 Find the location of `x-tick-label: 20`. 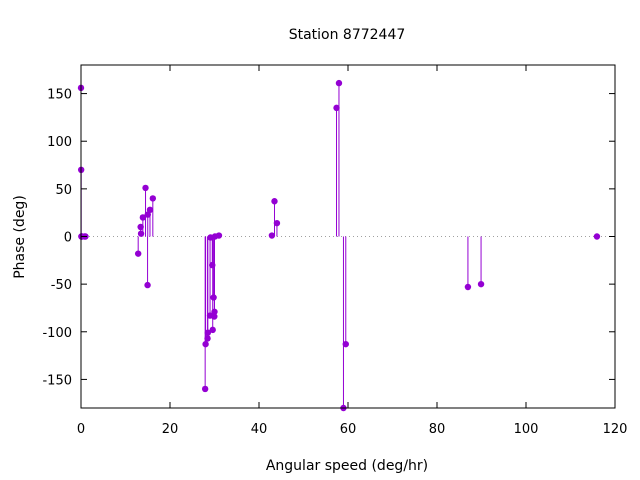

x-tick-label: 20 is located at coordinates (170, 429).